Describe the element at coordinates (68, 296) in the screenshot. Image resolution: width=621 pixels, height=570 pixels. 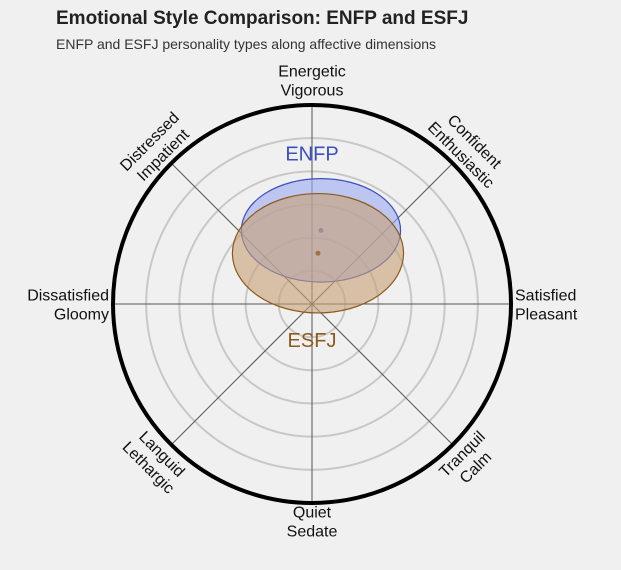
I see `axis-label-text: Dissatisfied` at that location.